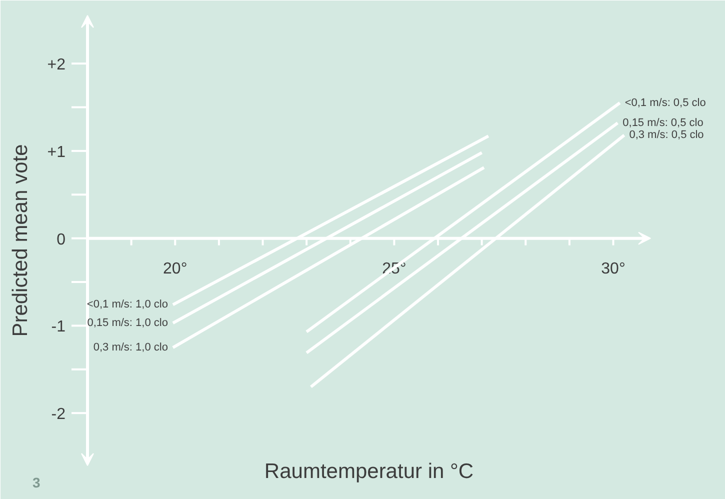  I want to click on series-label: 0,3 m/s: 1,0 clo, so click(130, 348).